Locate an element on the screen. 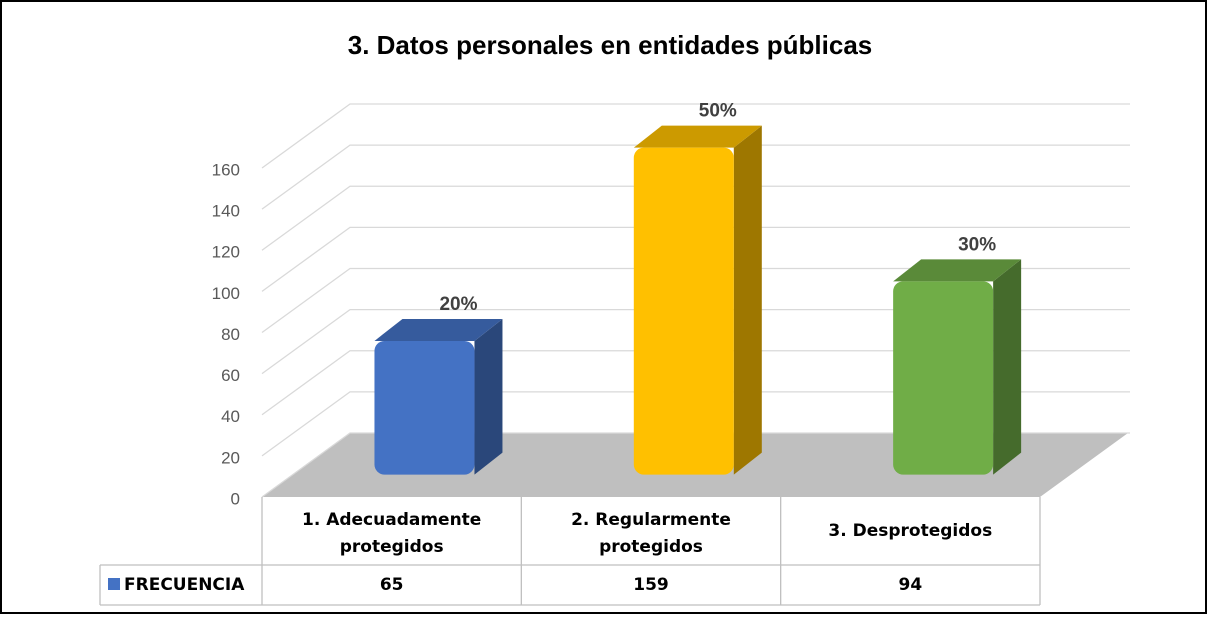 This screenshot has height=619, width=1207. y-tick-label: 20 is located at coordinates (230, 457).